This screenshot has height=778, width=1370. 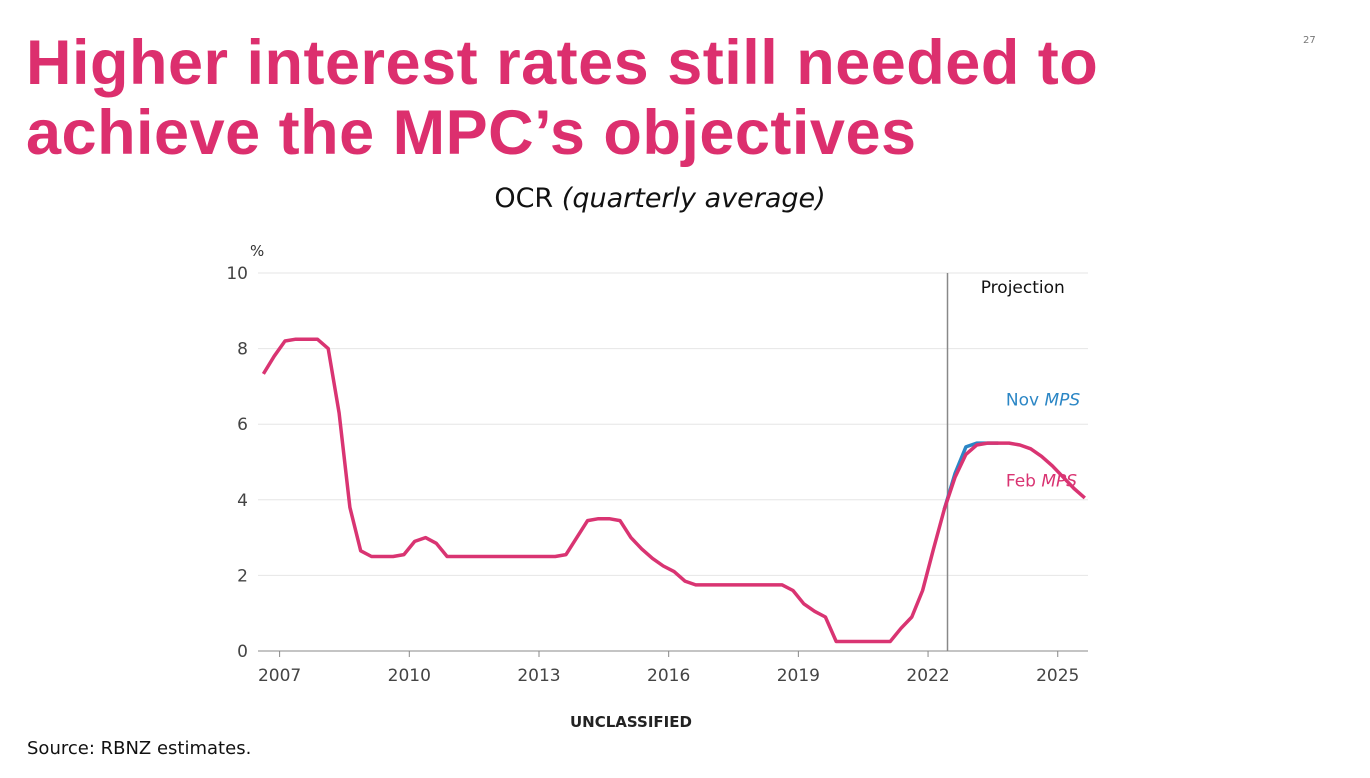 I want to click on chart-title-group: OCR (quarterly average), so click(x=659, y=198).